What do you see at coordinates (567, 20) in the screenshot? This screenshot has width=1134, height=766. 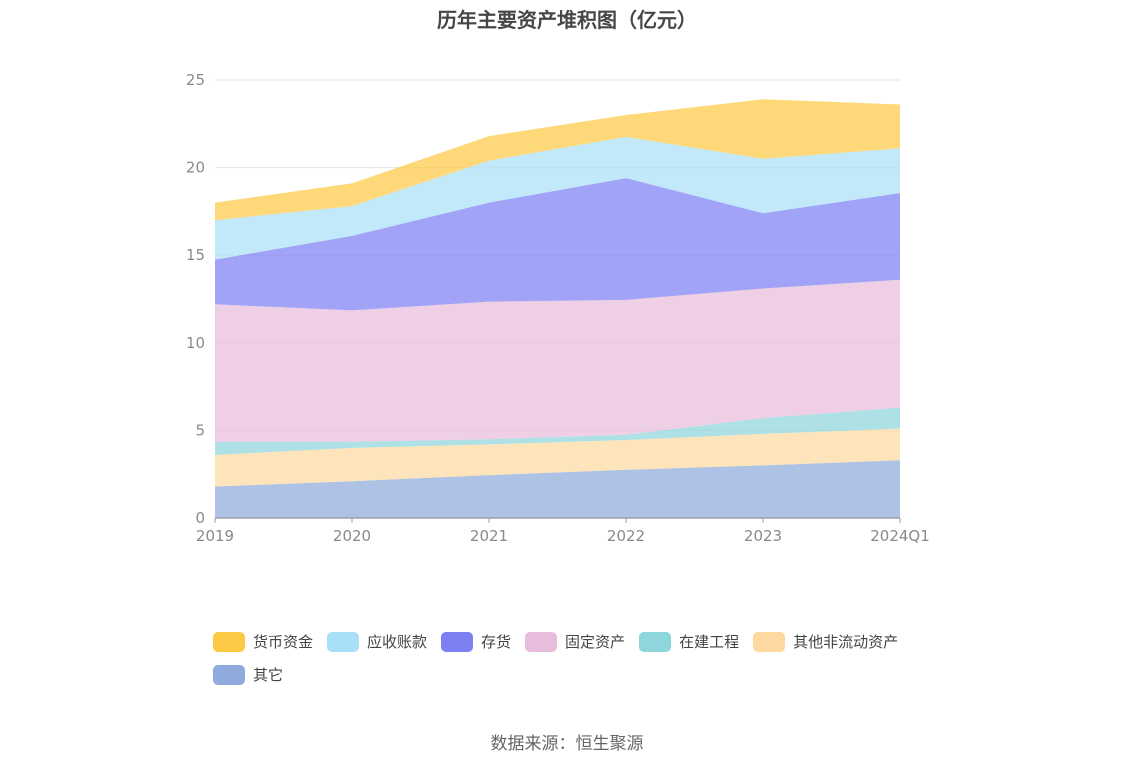 I see `chart-title: 历年主要资产堆积图（亿元）` at bounding box center [567, 20].